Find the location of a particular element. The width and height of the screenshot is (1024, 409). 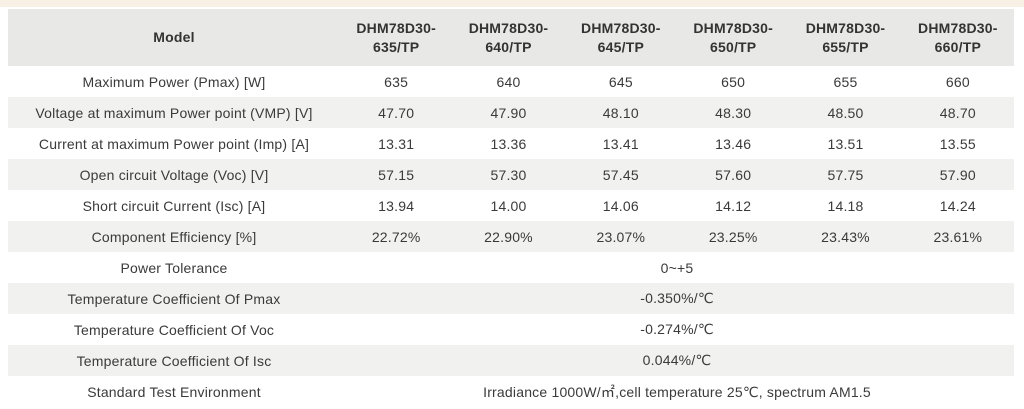

cell-value: 57.45 is located at coordinates (620, 174).